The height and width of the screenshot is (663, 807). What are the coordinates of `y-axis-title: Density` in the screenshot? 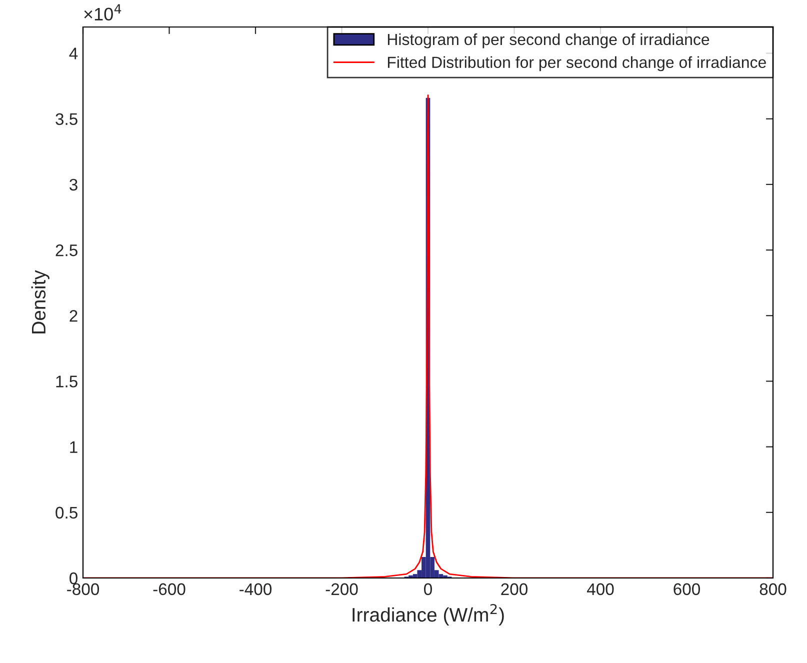 It's located at (40, 302).